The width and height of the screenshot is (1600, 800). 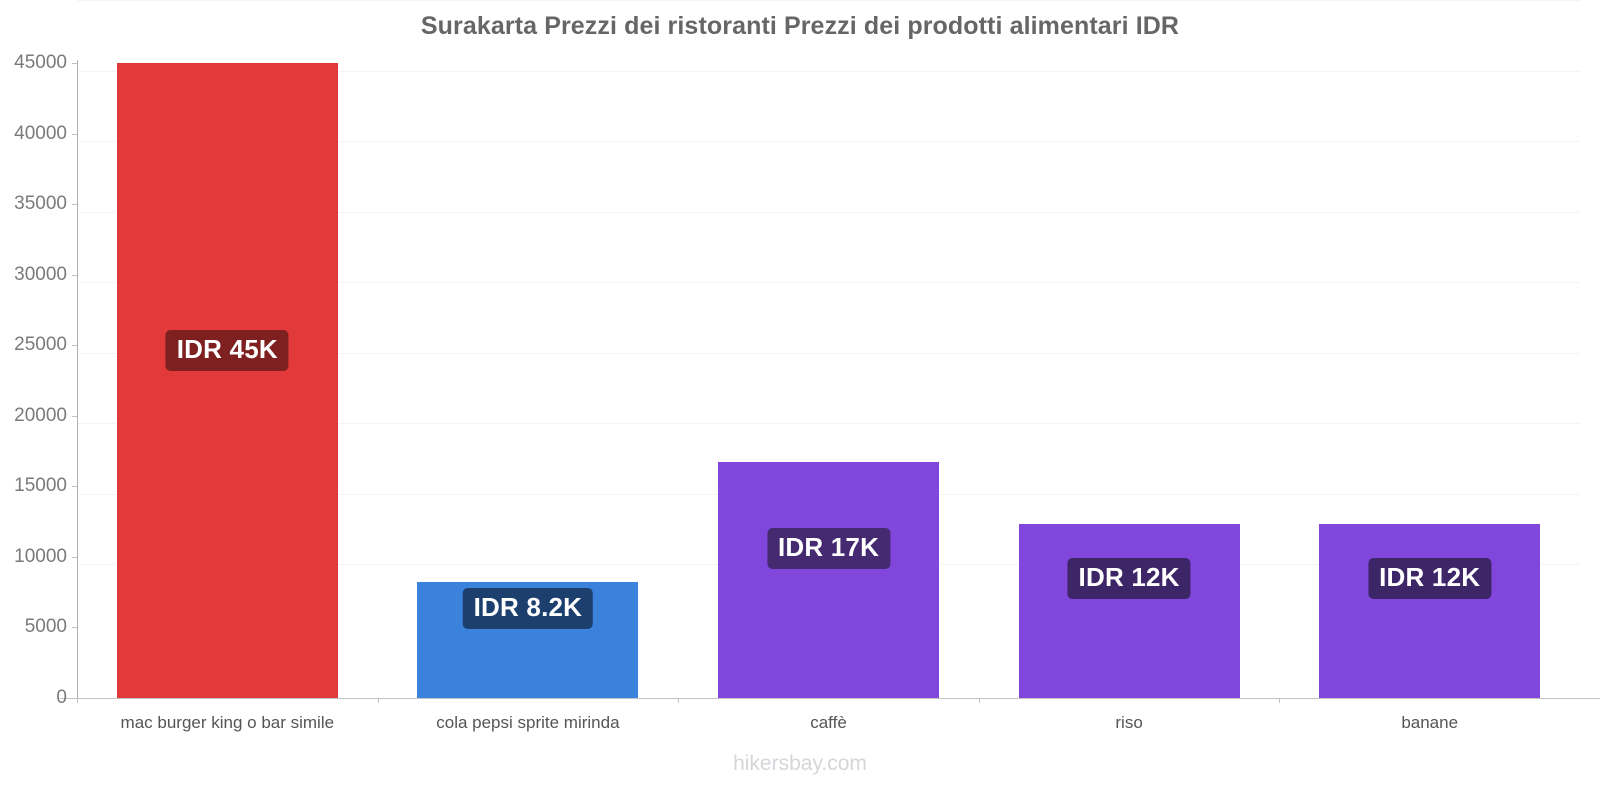 What do you see at coordinates (828, 549) in the screenshot?
I see `bar-value-label: IDR 17K` at bounding box center [828, 549].